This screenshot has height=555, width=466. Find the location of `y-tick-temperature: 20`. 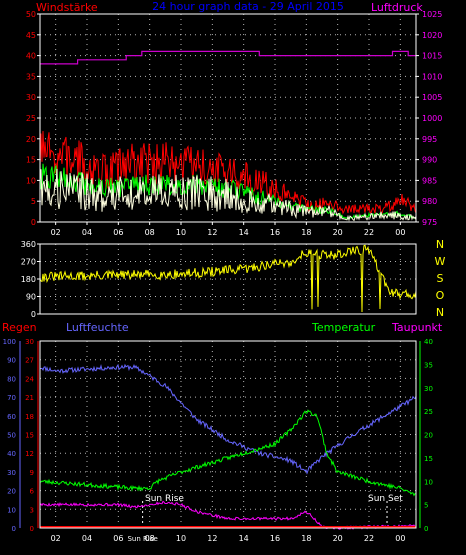

y-tick-temperature: 20 is located at coordinates (428, 436).